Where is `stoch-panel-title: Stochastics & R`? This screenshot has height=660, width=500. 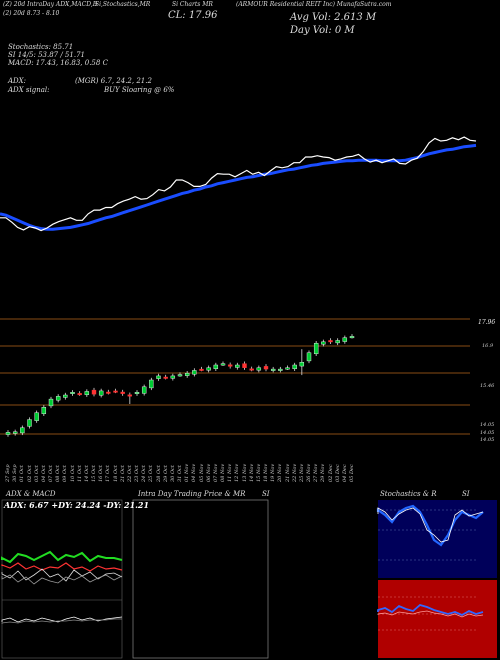 stoch-panel-title: Stochastics & R is located at coordinates (408, 494).